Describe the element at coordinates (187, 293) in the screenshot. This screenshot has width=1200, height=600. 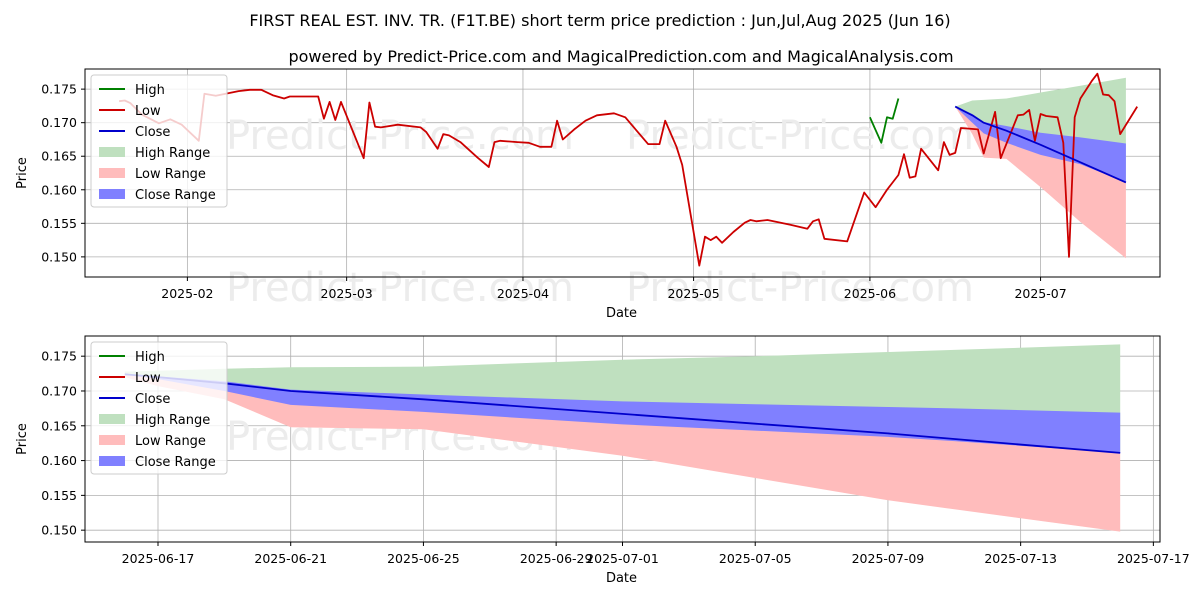
I see `x-tick-label: 2025-02` at that location.